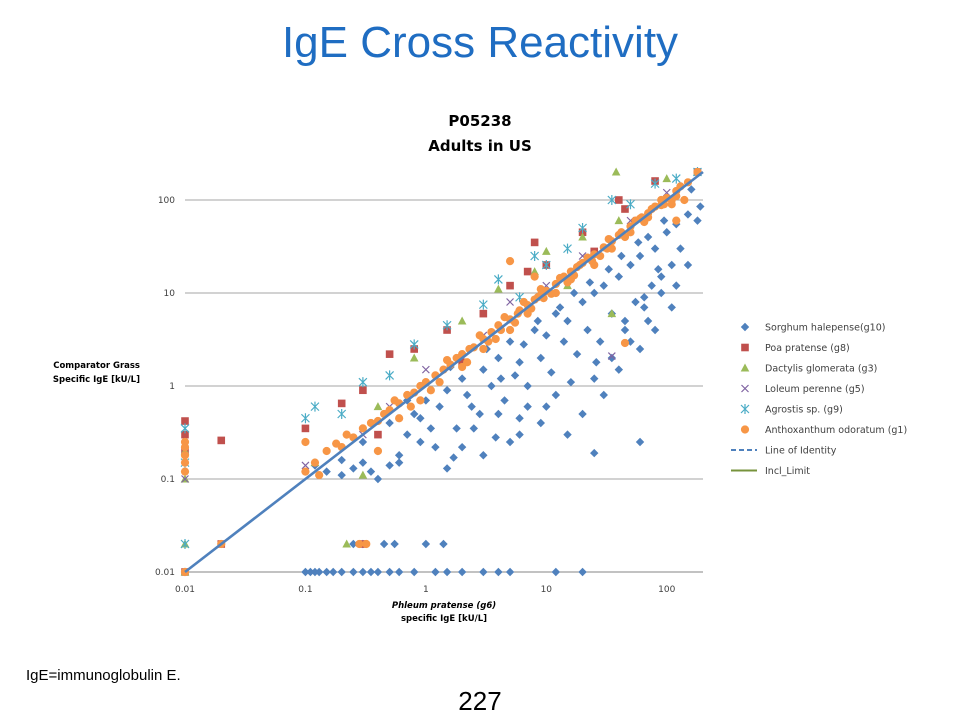 The width and height of the screenshot is (960, 720). Describe the element at coordinates (170, 294) in the screenshot. I see `y-tick-label: 10` at that location.